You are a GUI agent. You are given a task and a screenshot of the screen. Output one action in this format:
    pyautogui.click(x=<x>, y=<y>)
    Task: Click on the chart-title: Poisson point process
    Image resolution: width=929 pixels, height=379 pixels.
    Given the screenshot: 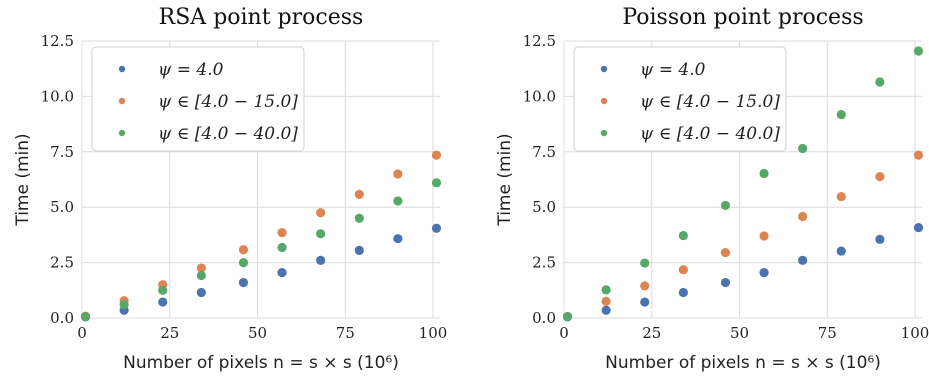 What is the action you would take?
    pyautogui.click(x=742, y=17)
    